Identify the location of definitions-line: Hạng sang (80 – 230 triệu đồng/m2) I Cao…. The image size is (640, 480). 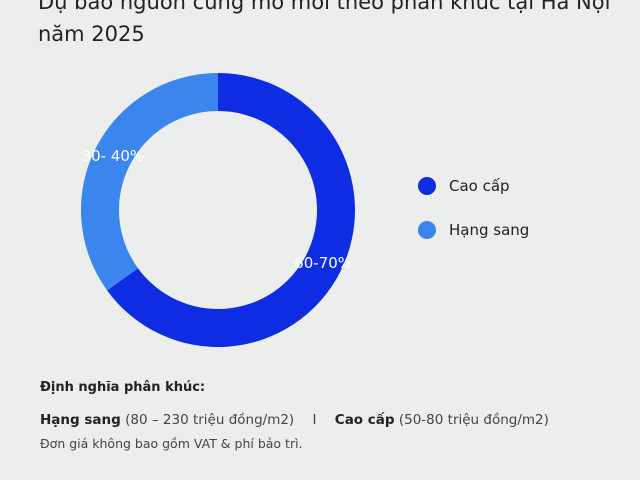
(294, 420).